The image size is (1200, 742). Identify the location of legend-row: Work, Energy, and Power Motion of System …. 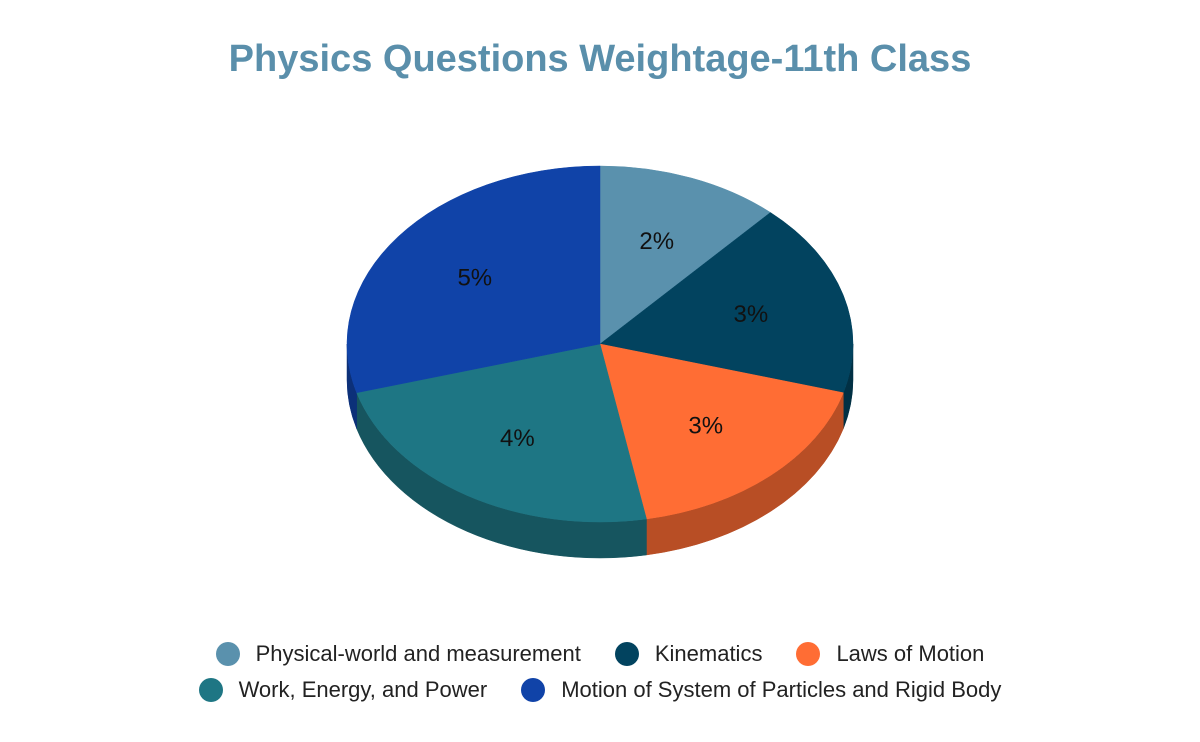
(600, 690).